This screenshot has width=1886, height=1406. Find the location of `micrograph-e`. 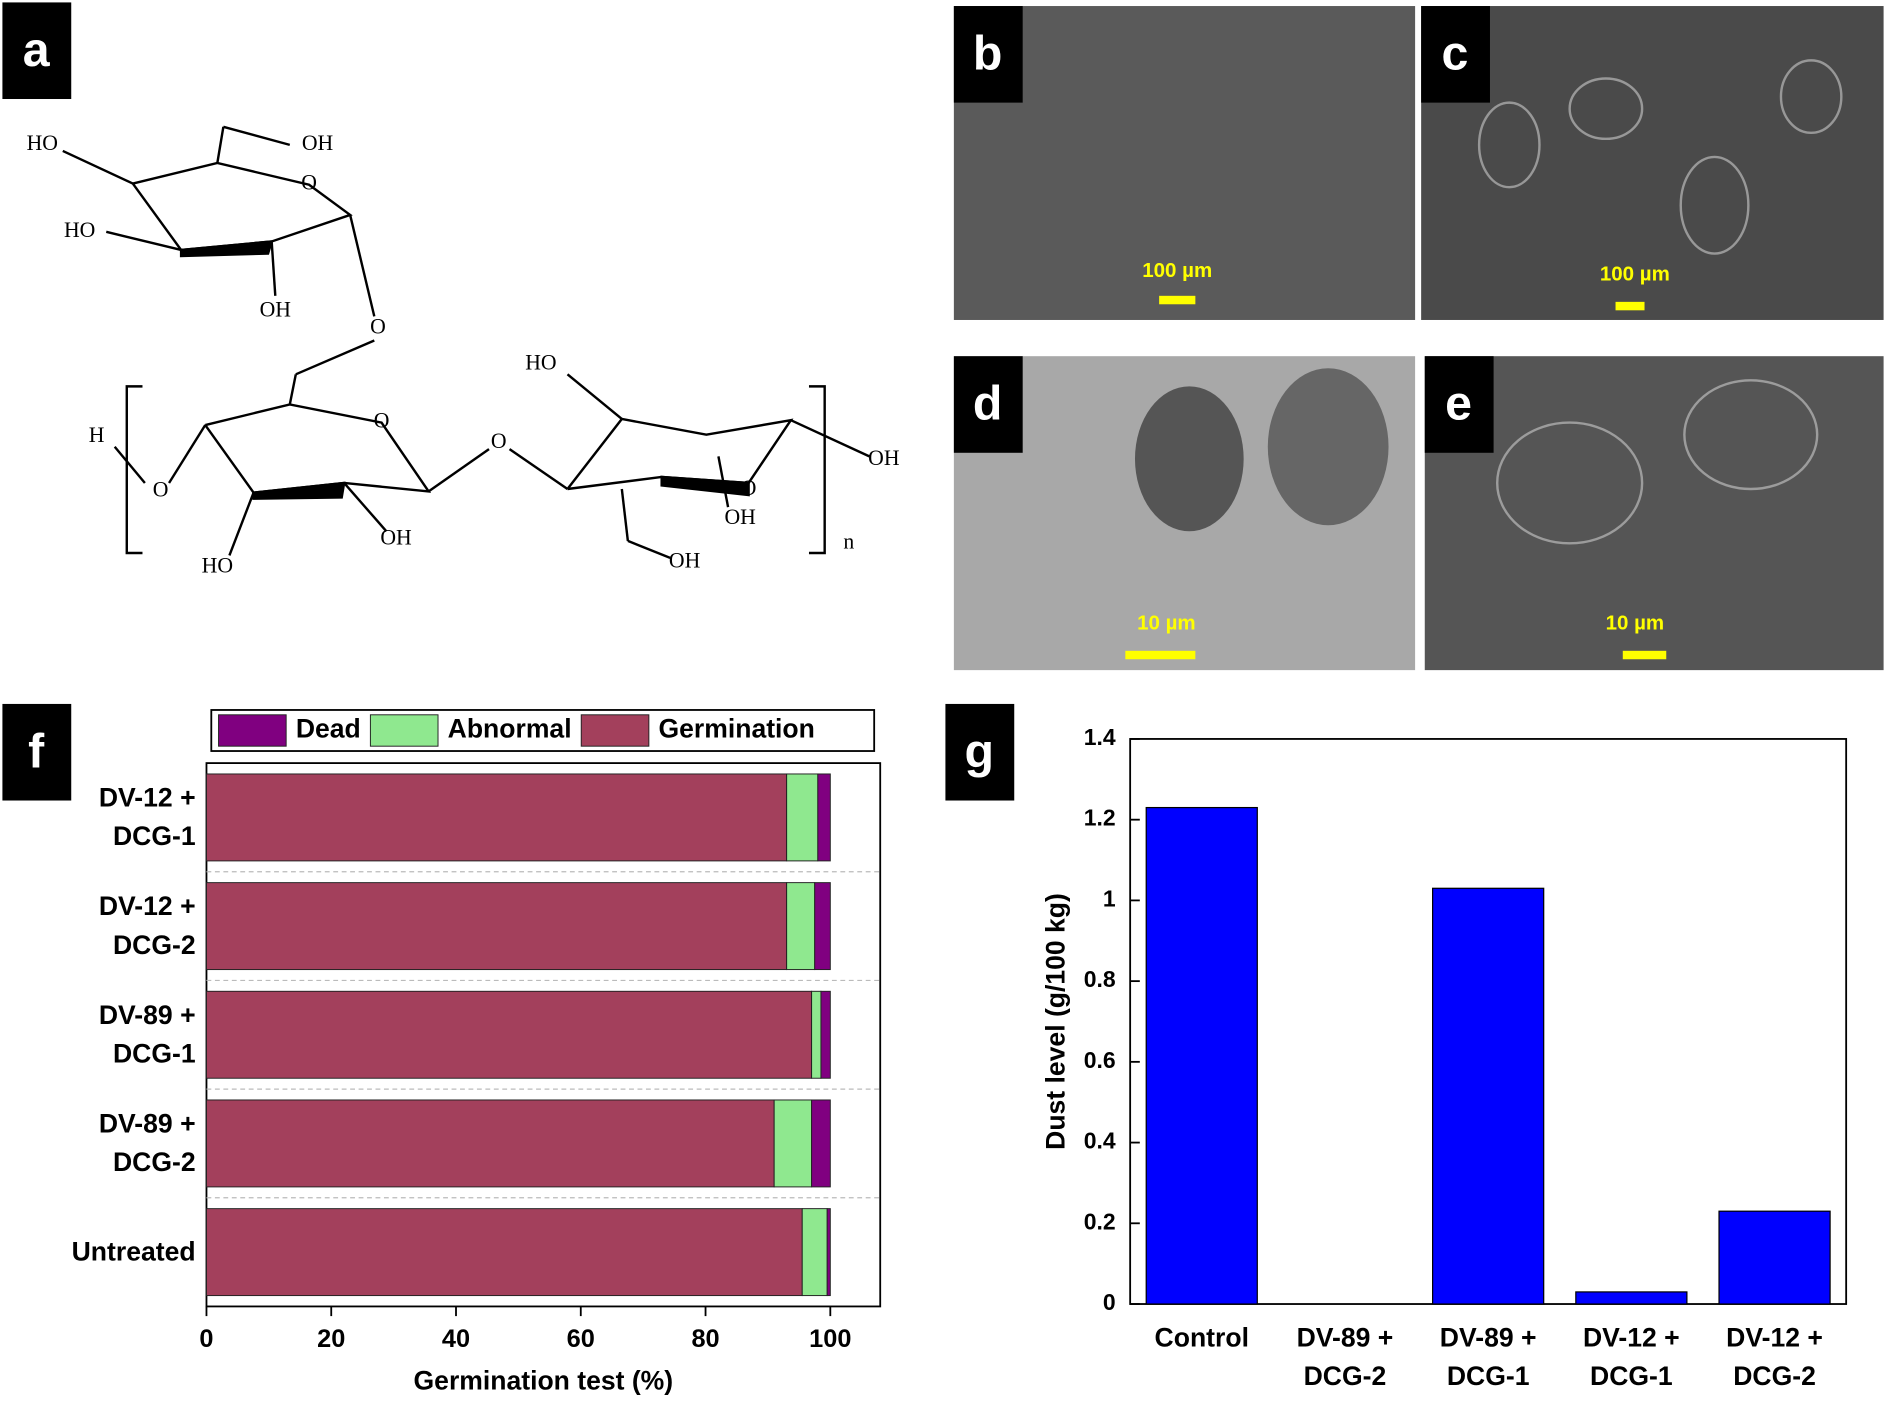

micrograph-e is located at coordinates (1654, 513).